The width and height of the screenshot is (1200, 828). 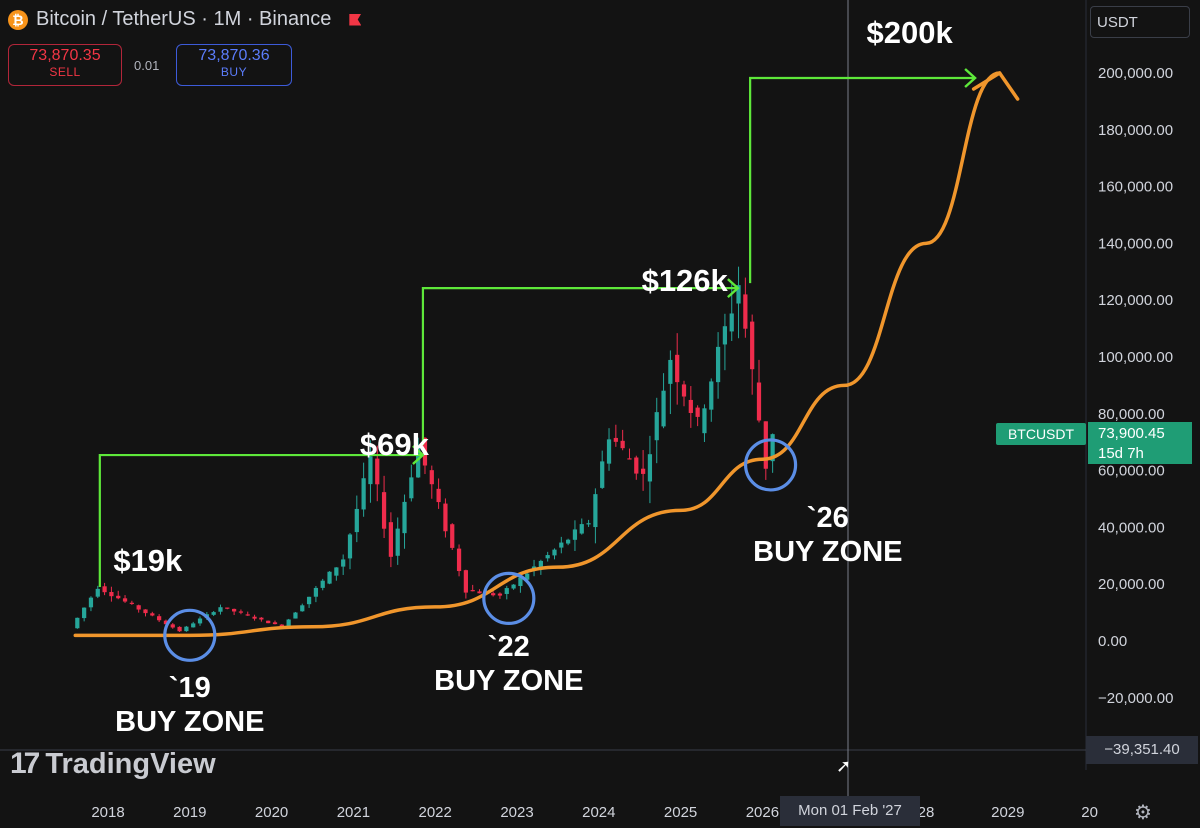 What do you see at coordinates (184, 19) in the screenshot?
I see `symbol-title: Bitcoin / TetherUS · 1M · Binance` at bounding box center [184, 19].